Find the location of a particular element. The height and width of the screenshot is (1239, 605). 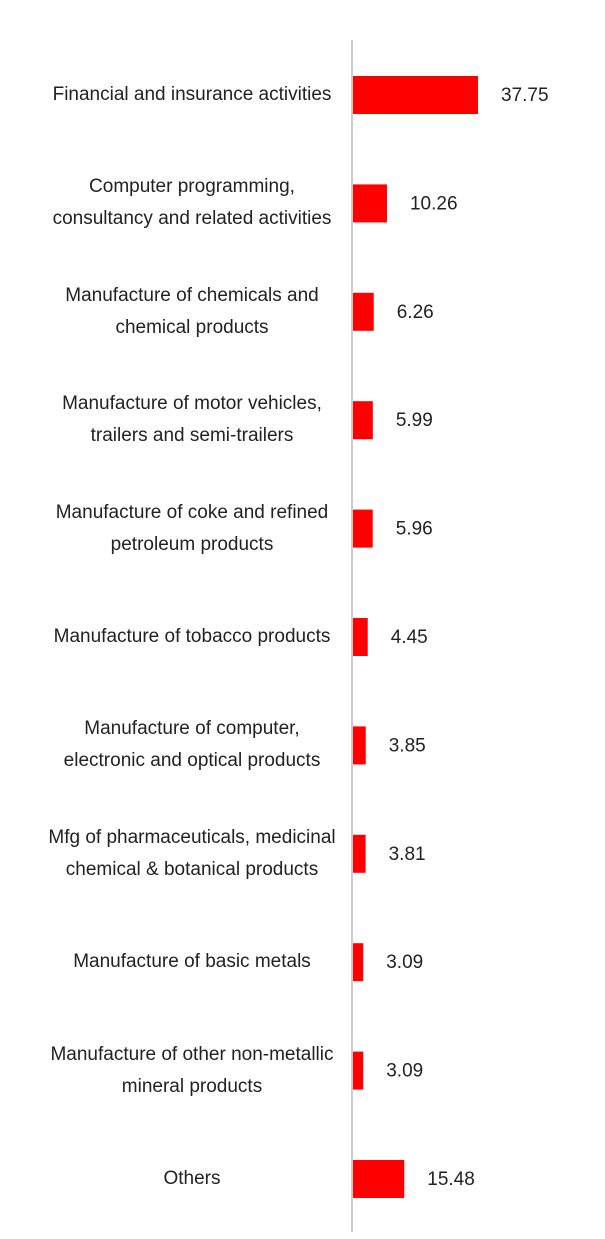

value-label: 3.85 is located at coordinates (407, 745).